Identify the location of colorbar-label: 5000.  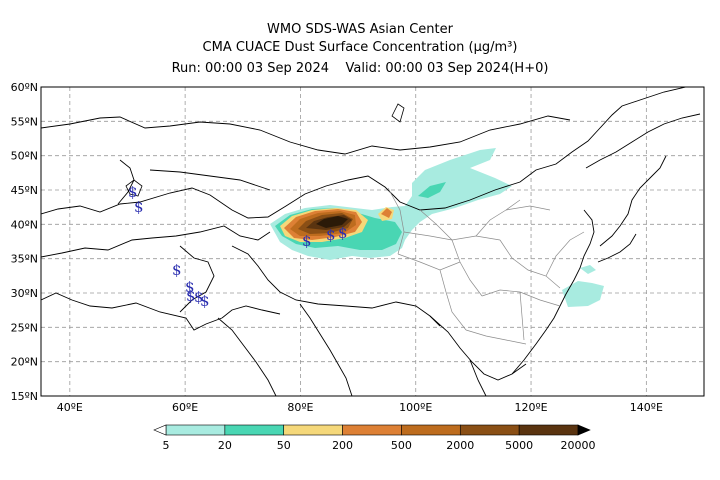
(519, 445).